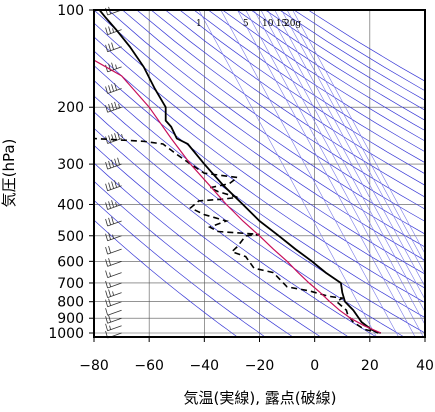  Describe the element at coordinates (246, 24) in the screenshot. I see `mixing-ratio-label: 5` at that location.